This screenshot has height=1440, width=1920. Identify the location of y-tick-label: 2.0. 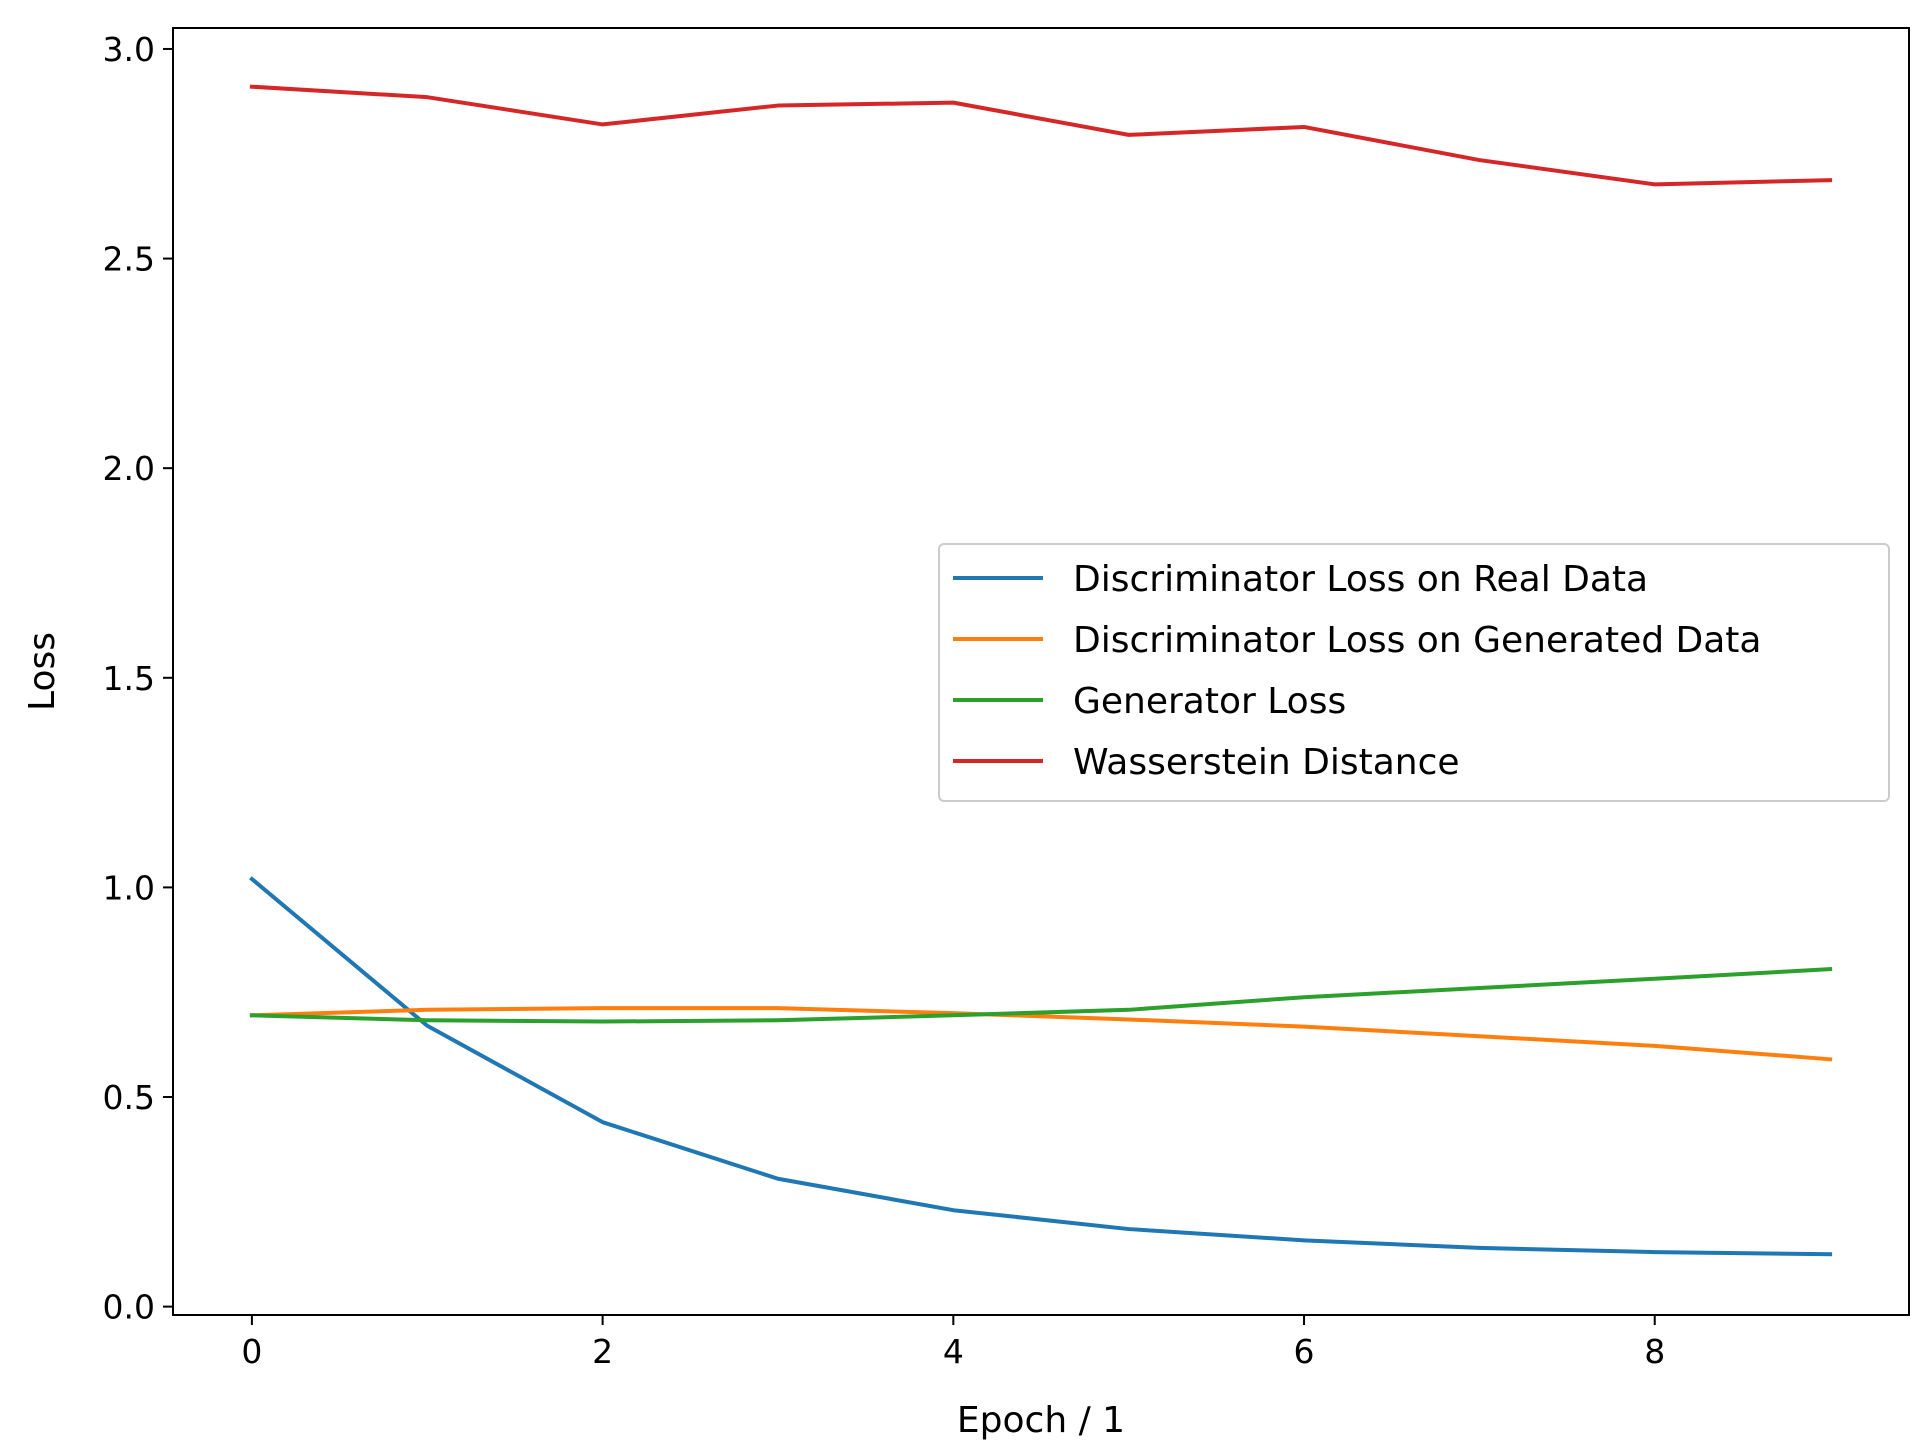
(129, 468).